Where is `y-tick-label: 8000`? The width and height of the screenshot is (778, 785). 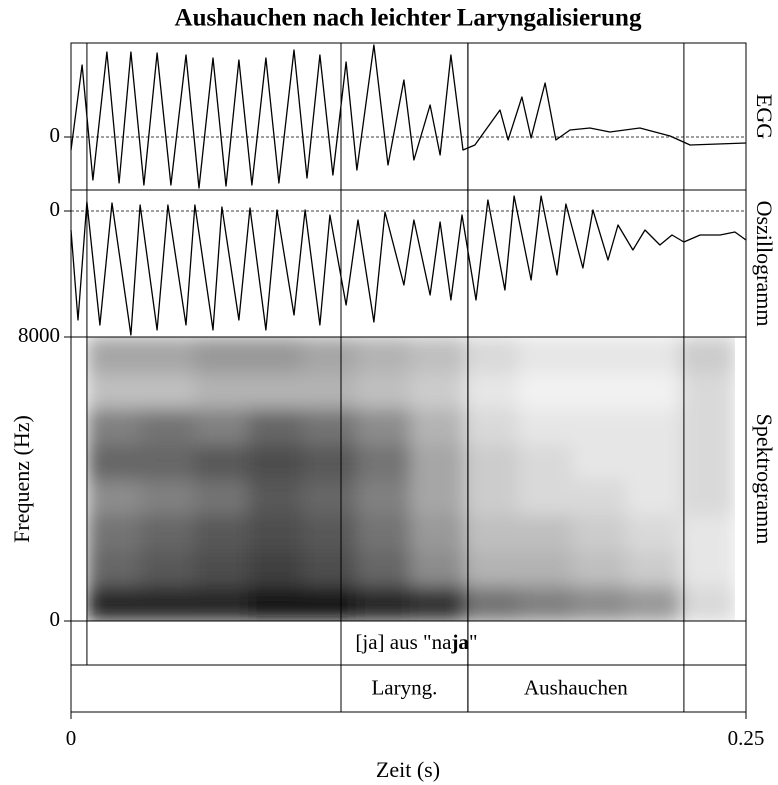 y-tick-label: 8000 is located at coordinates (39, 335).